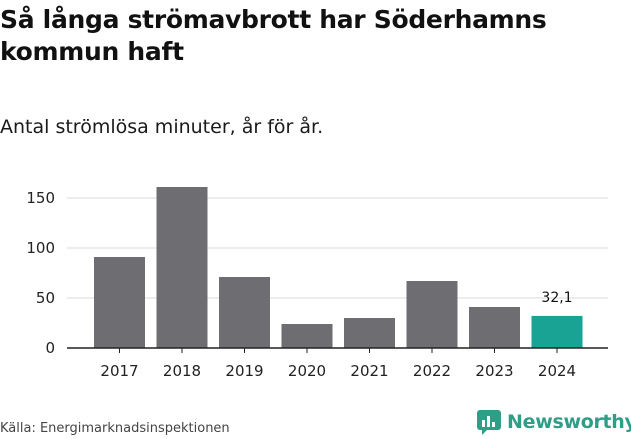  Describe the element at coordinates (182, 371) in the screenshot. I see `x-tick-label: 2018` at that location.